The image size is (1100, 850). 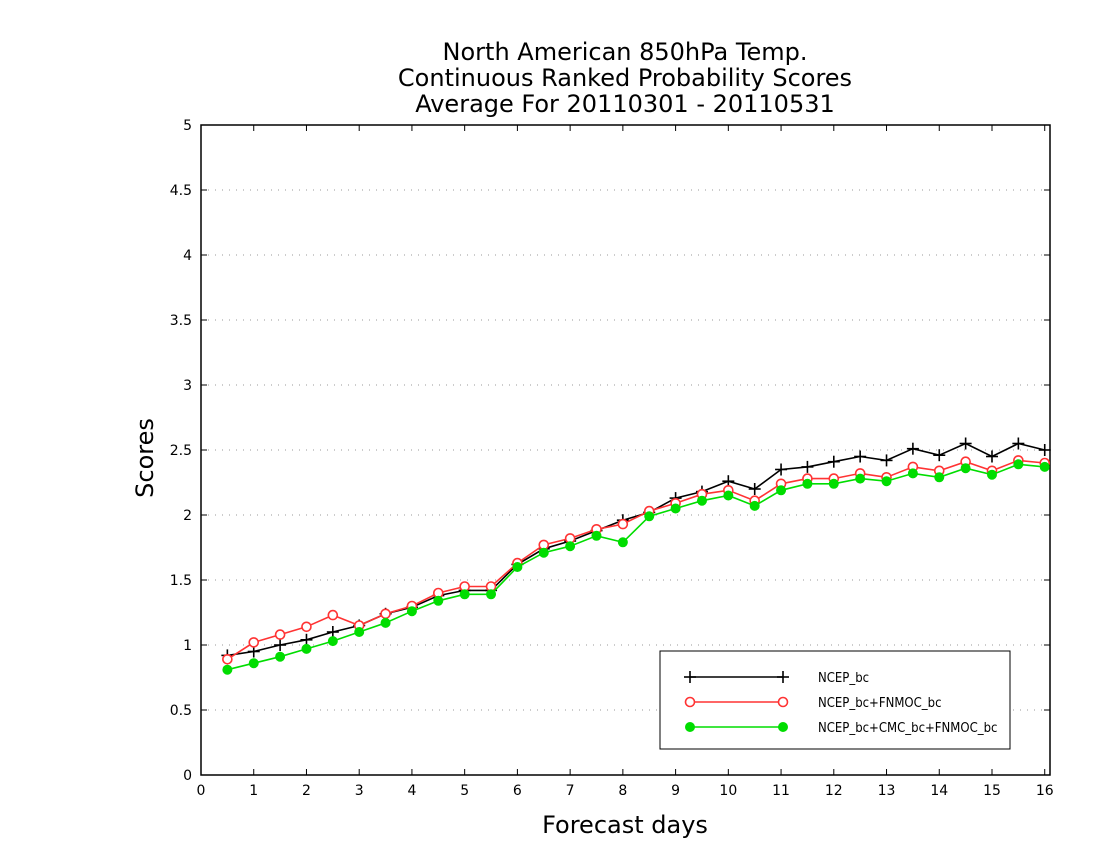 I want to click on legend-box, so click(x=835, y=700).